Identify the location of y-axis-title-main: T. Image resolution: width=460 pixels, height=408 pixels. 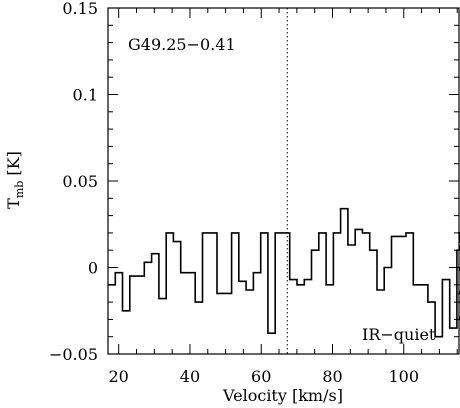
(13, 203).